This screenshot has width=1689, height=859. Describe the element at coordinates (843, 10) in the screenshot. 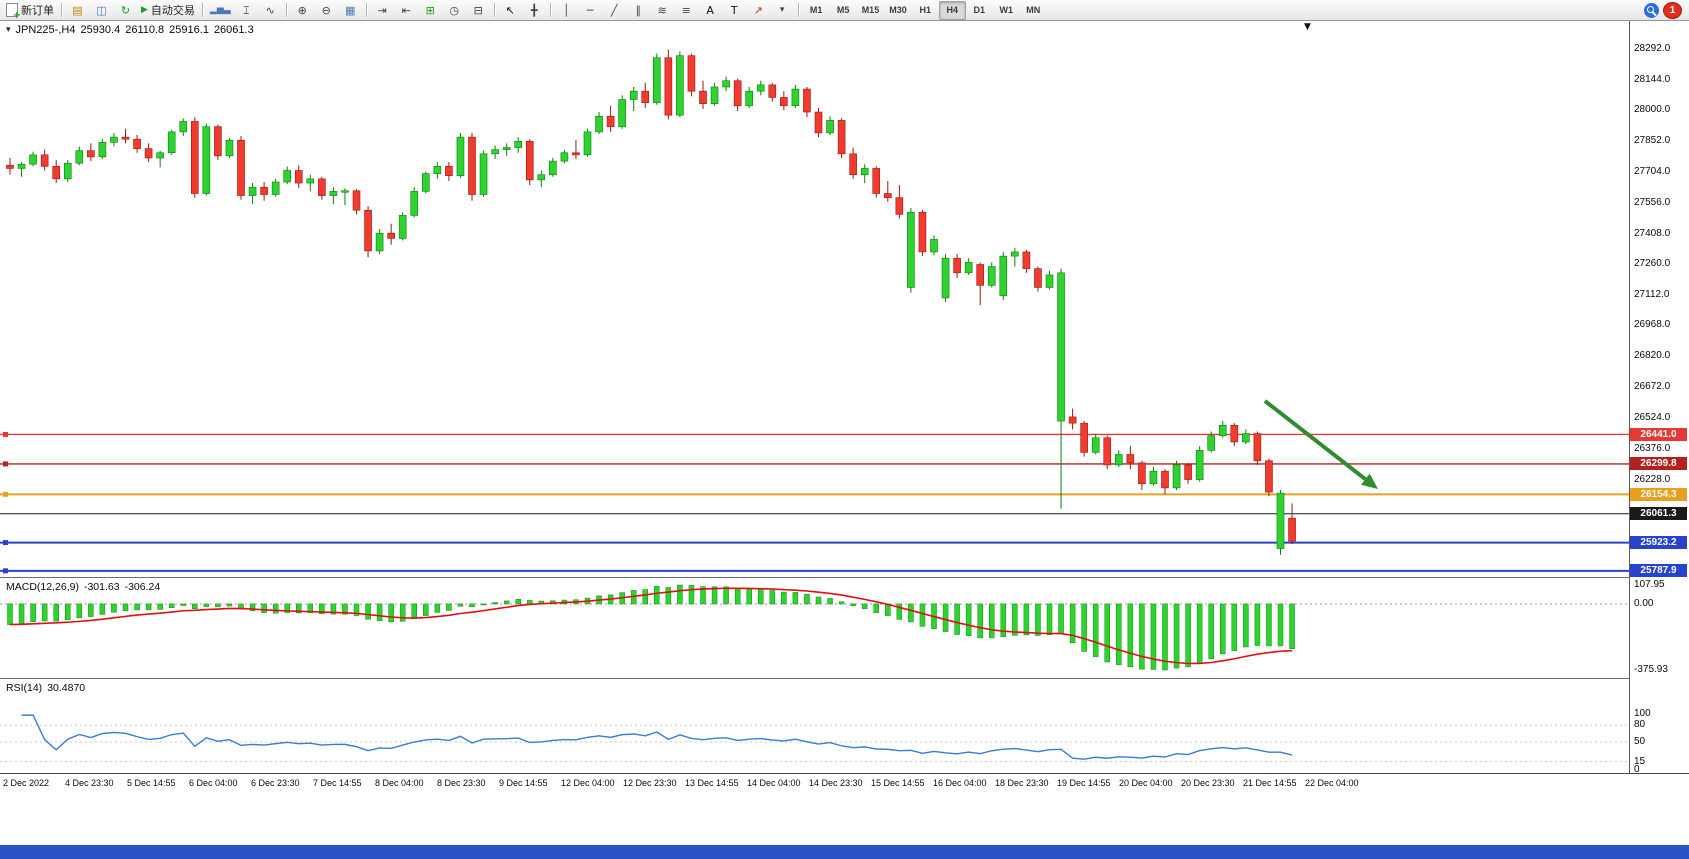

I see `timeframe-button-M5: M5` at that location.